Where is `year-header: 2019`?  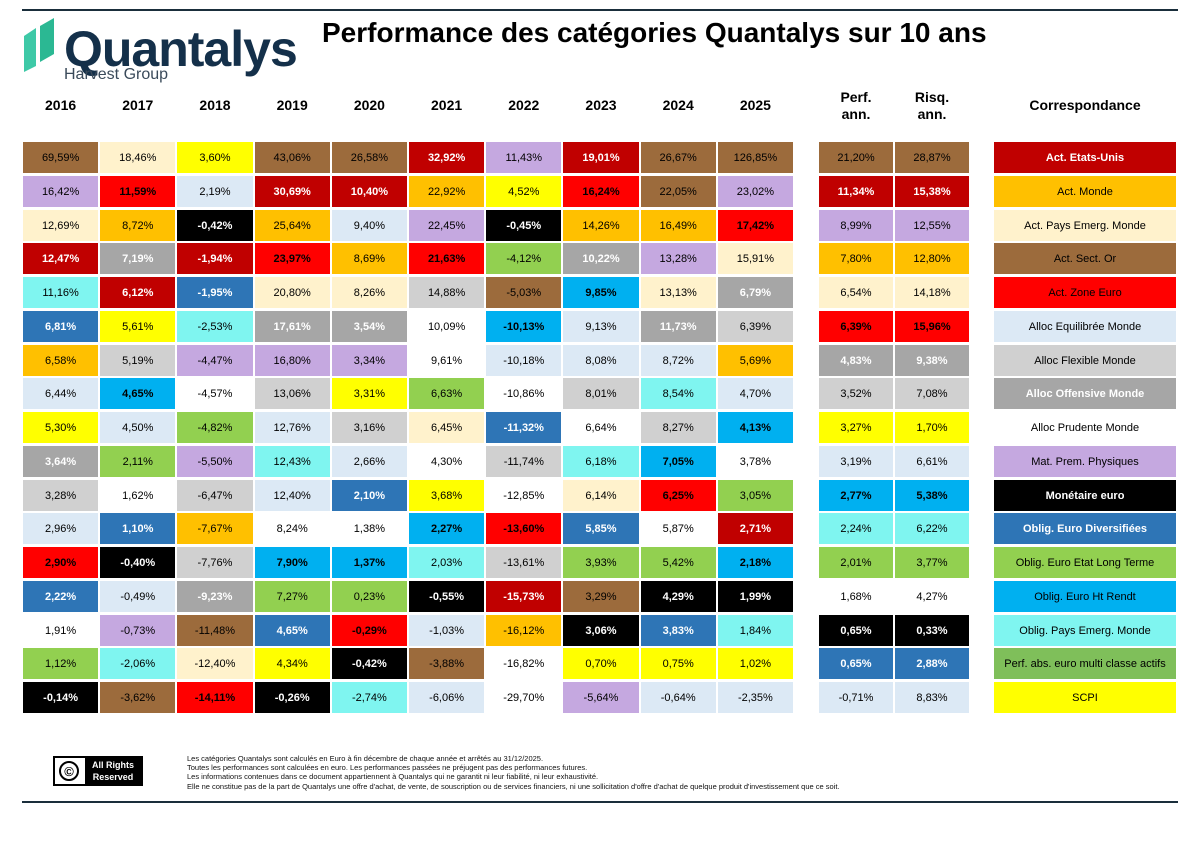
year-header: 2019 is located at coordinates (292, 105).